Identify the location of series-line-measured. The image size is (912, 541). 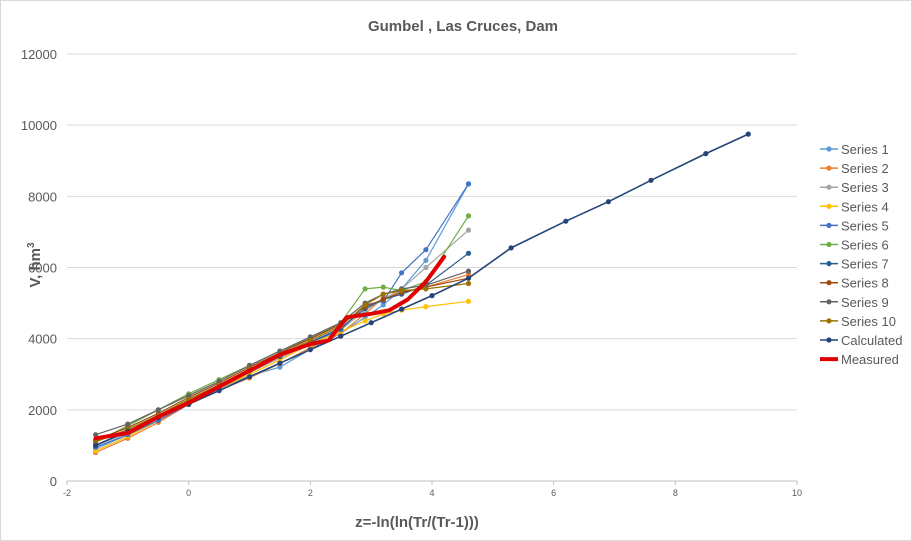
(270, 347).